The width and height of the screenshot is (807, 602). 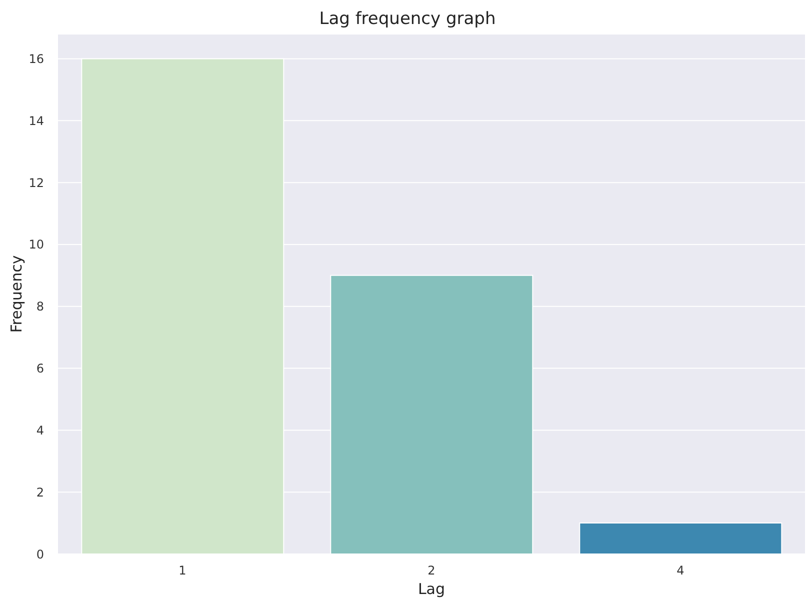 I want to click on y-tick-label: 6, so click(x=40, y=369).